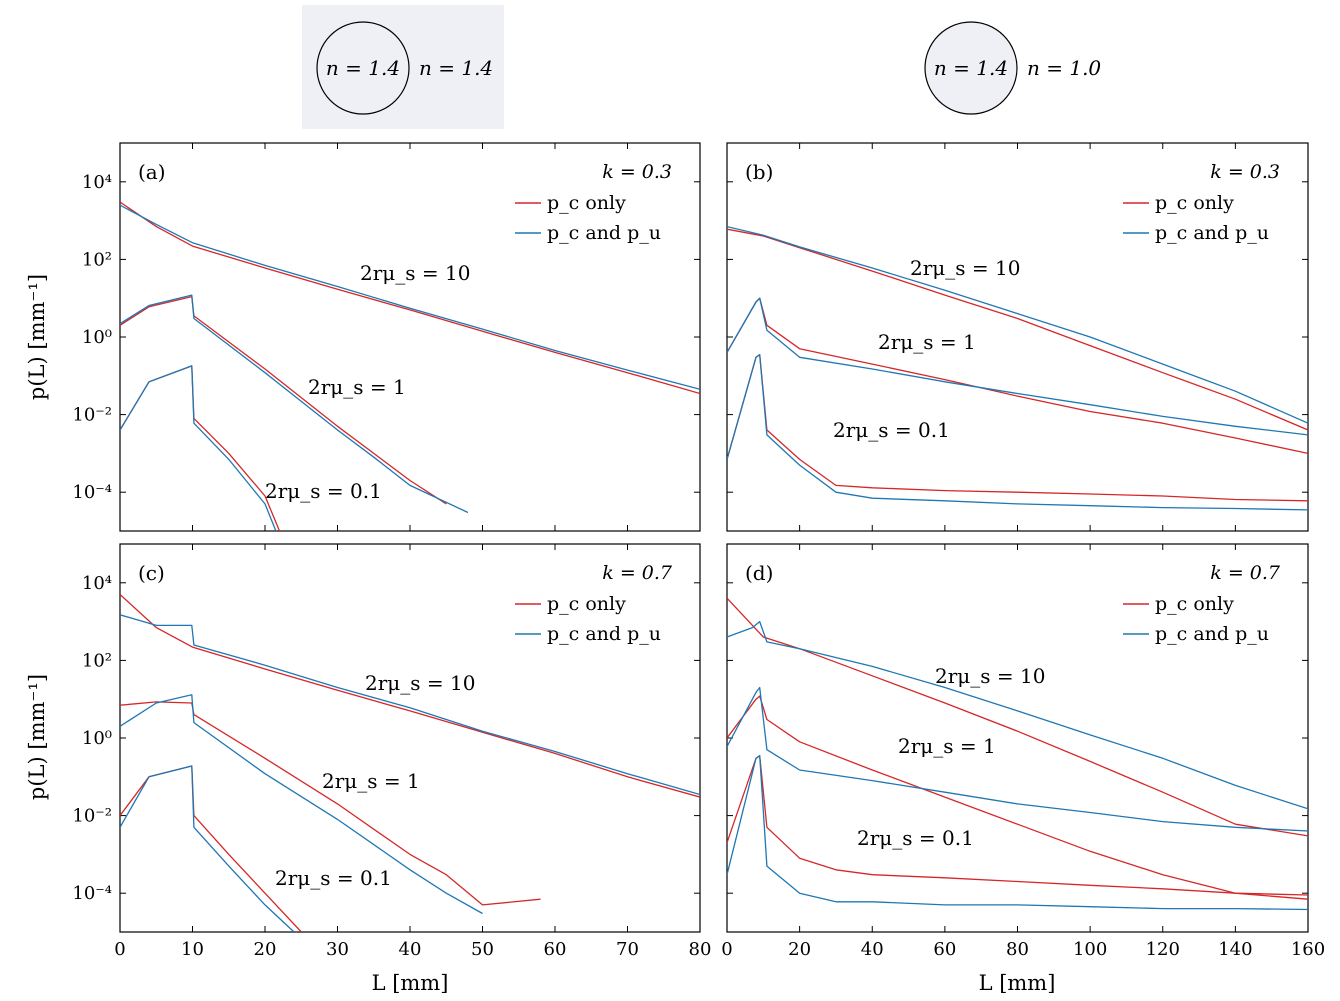 The height and width of the screenshot is (1001, 1340). Describe the element at coordinates (1017, 983) in the screenshot. I see `x-axis-title-right: L [mm]` at that location.